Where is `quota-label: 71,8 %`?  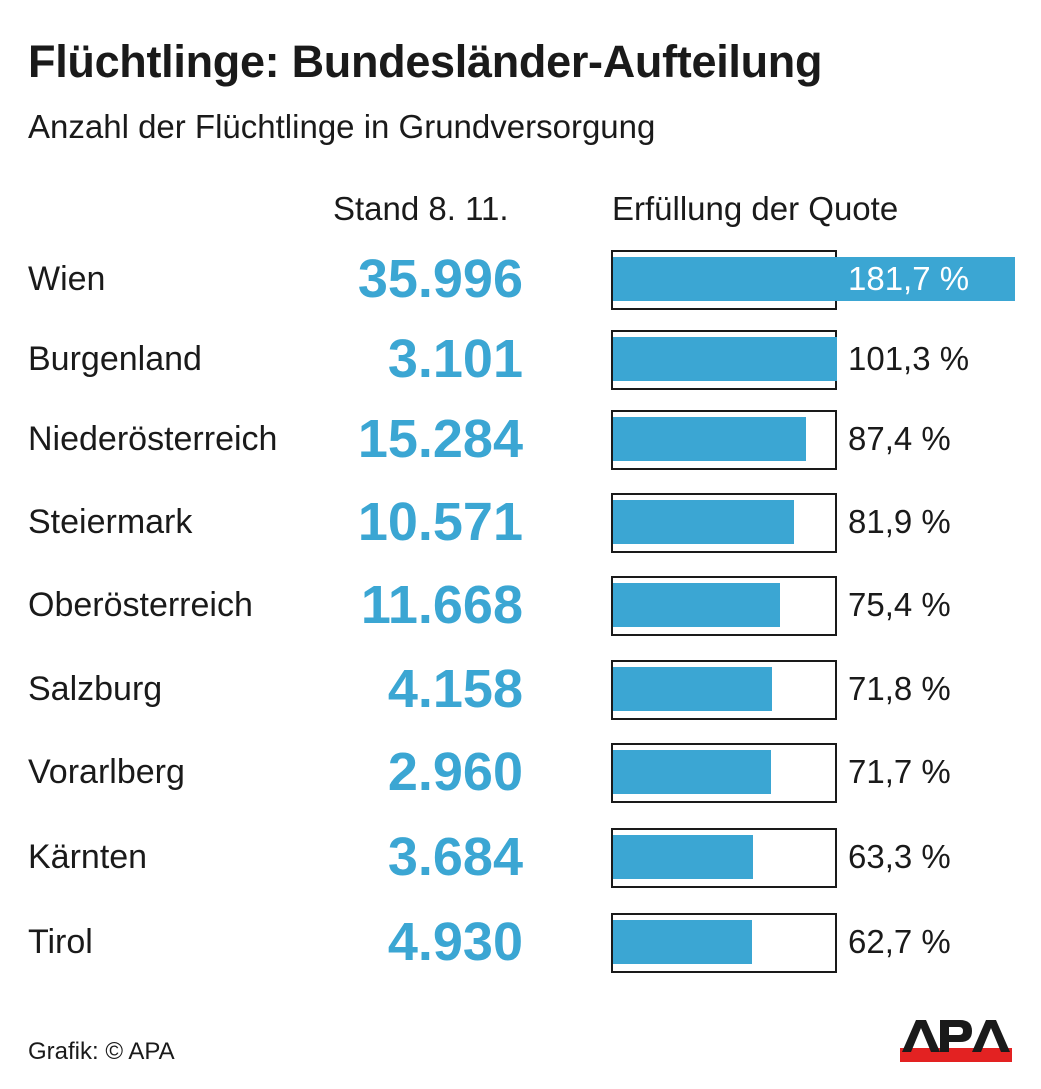 quota-label: 71,8 % is located at coordinates (899, 688).